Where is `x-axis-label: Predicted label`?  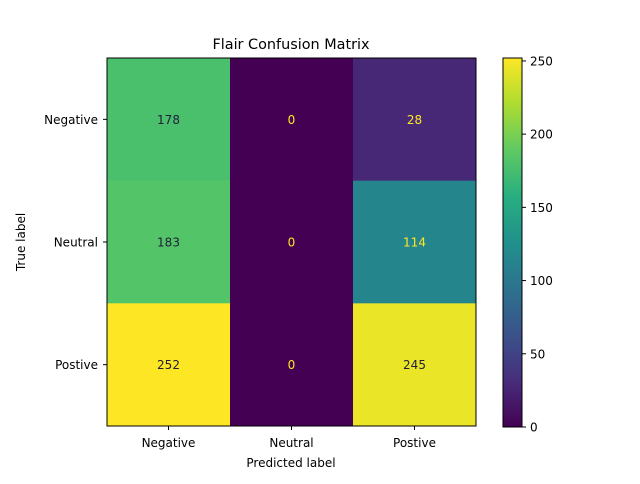 x-axis-label: Predicted label is located at coordinates (290, 463).